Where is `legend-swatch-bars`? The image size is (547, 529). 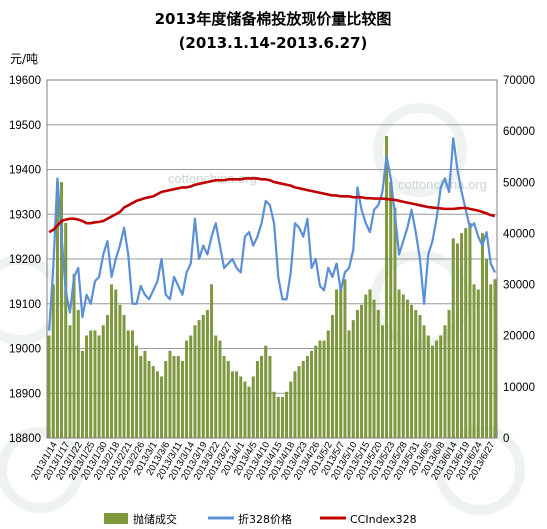 legend-swatch-bars is located at coordinates (116, 518).